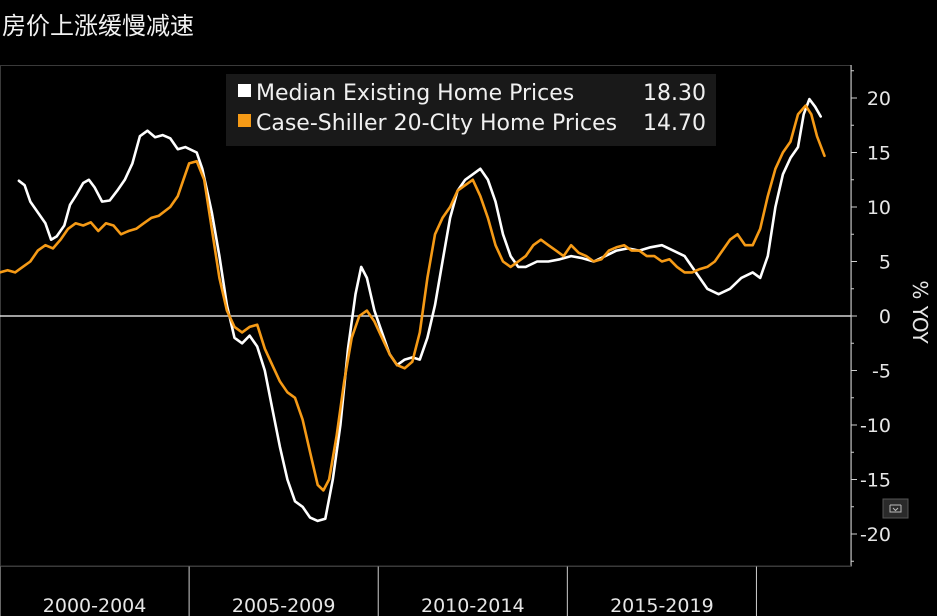 The width and height of the screenshot is (937, 616). Describe the element at coordinates (674, 123) in the screenshot. I see `legend-entry-value: 14.70` at that location.